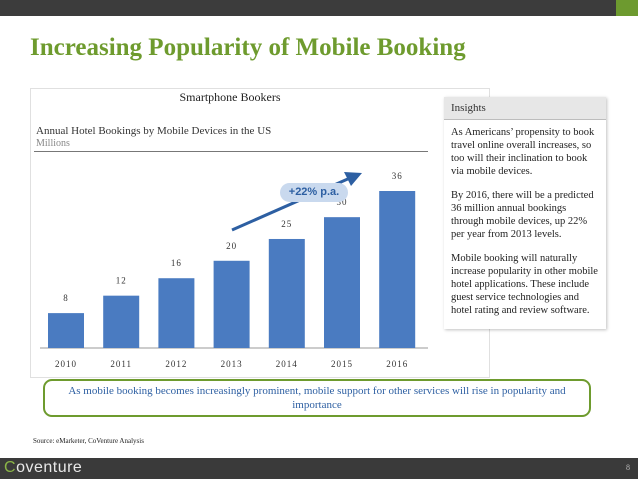 Image resolution: width=638 pixels, height=479 pixels. I want to click on x-tick-2016: 2016, so click(397, 364).